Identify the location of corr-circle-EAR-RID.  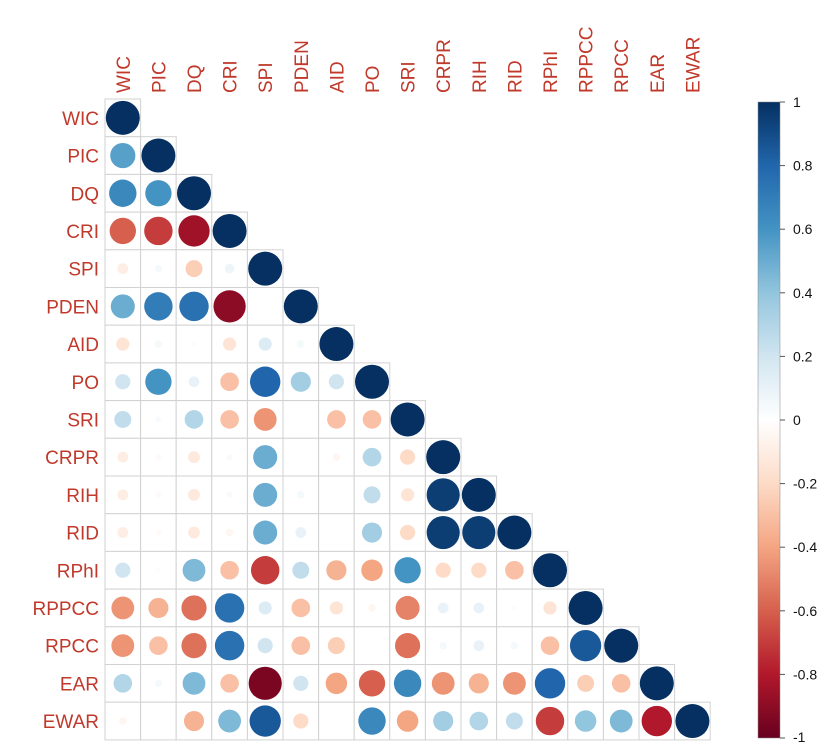
(514, 683).